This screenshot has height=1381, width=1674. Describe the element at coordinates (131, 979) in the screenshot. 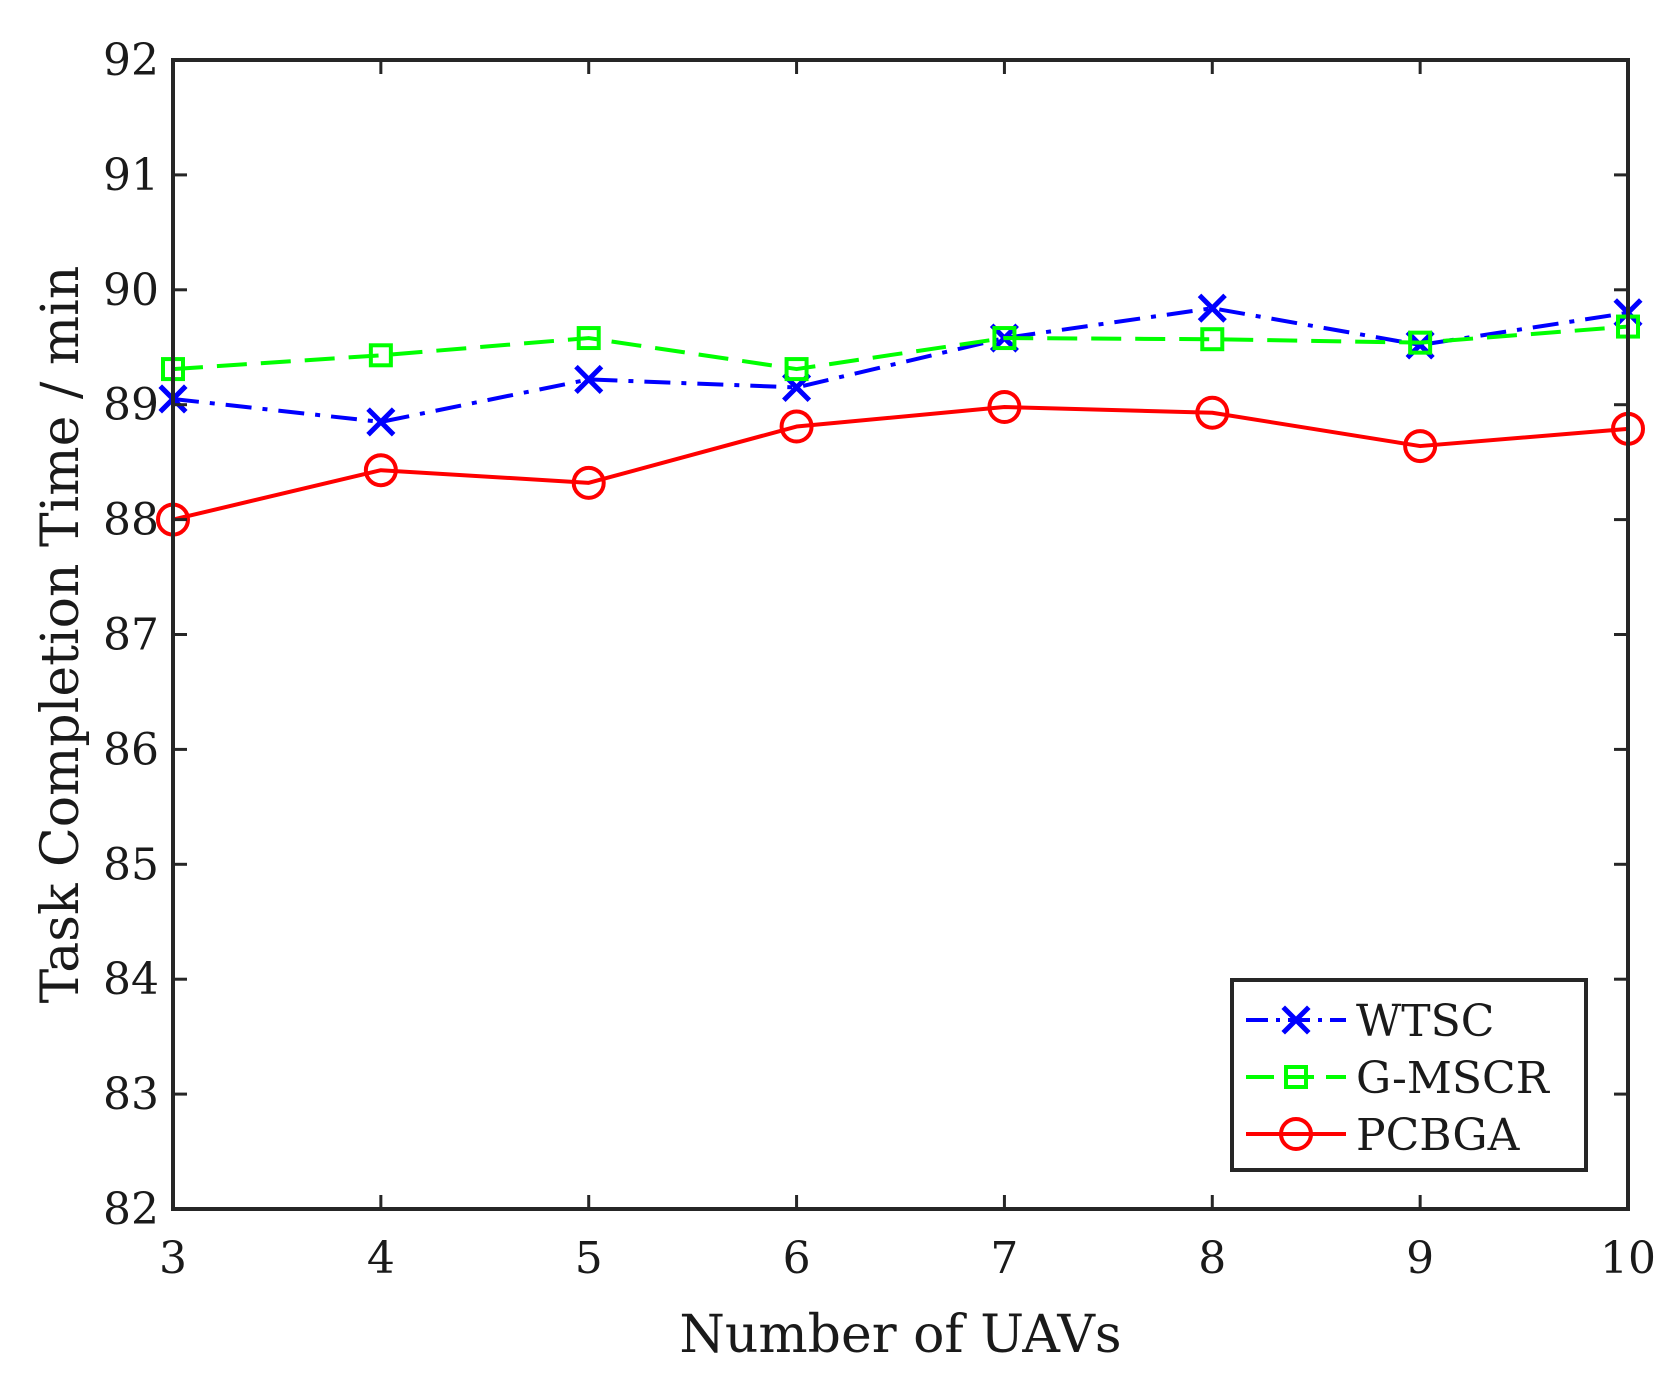

I see `y-tick-label: 84` at that location.